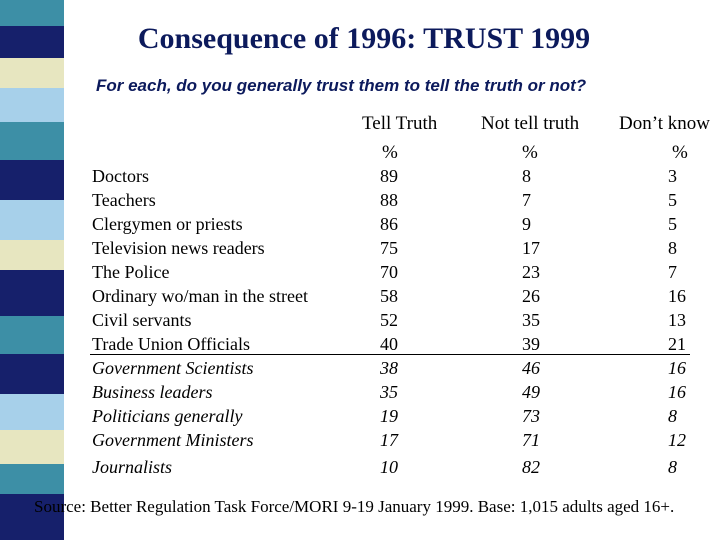  Describe the element at coordinates (178, 248) in the screenshot. I see `row-label: Television news readers` at that location.